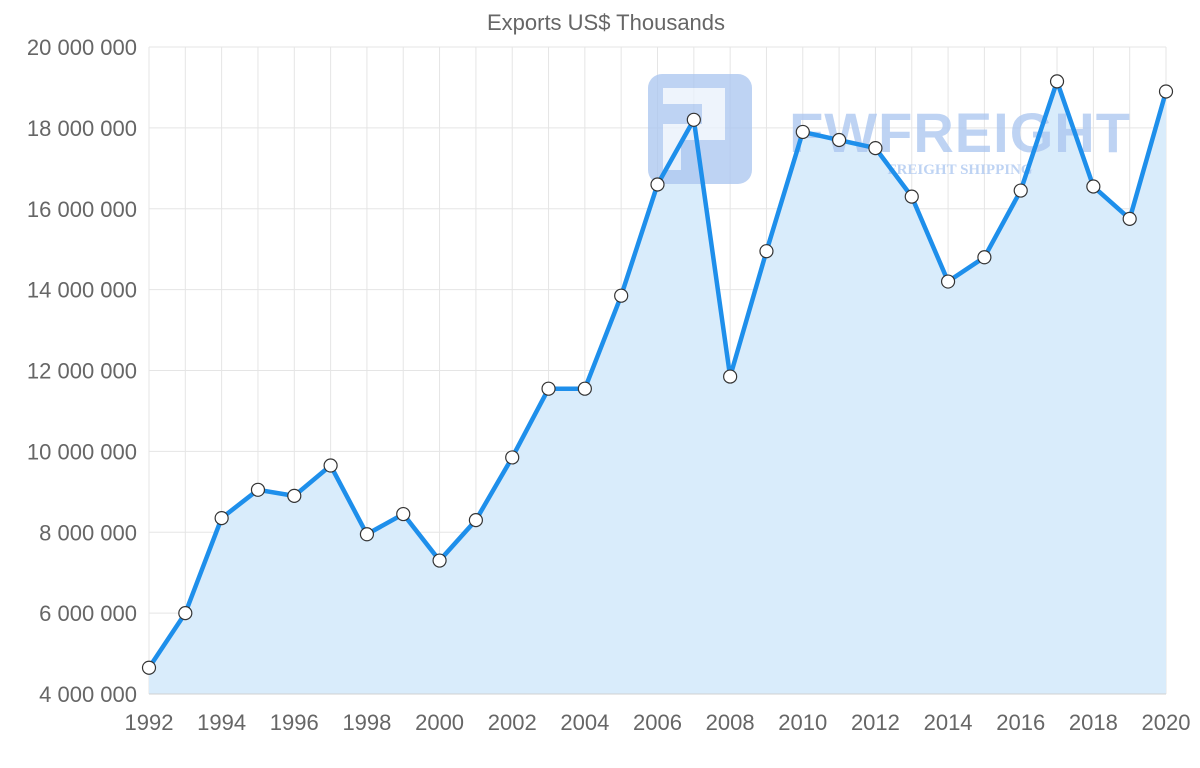  What do you see at coordinates (1093, 722) in the screenshot?
I see `x-tick-label: 2018` at bounding box center [1093, 722].